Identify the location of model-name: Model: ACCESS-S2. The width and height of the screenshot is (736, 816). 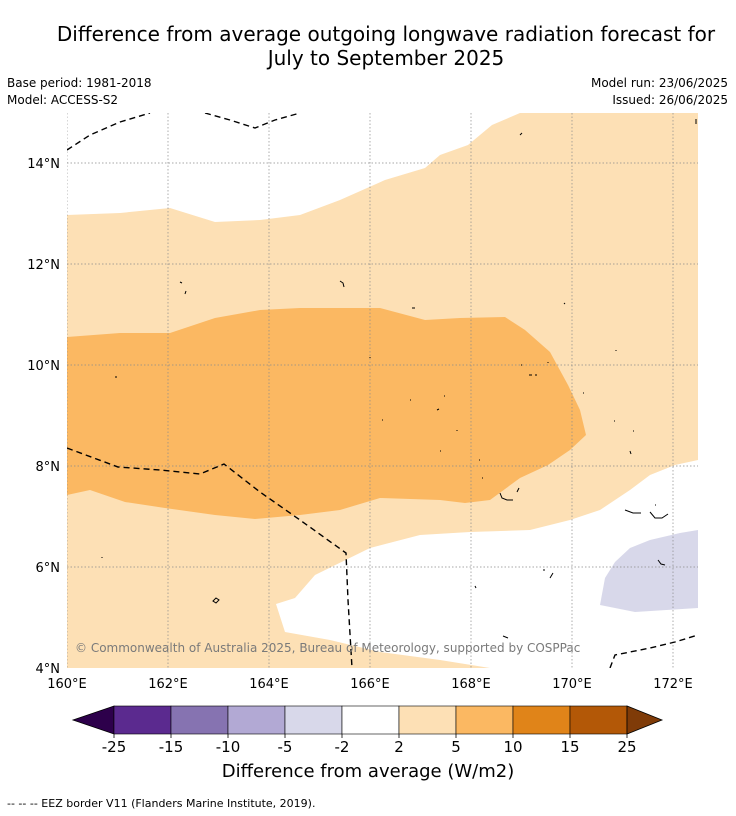
(63, 100).